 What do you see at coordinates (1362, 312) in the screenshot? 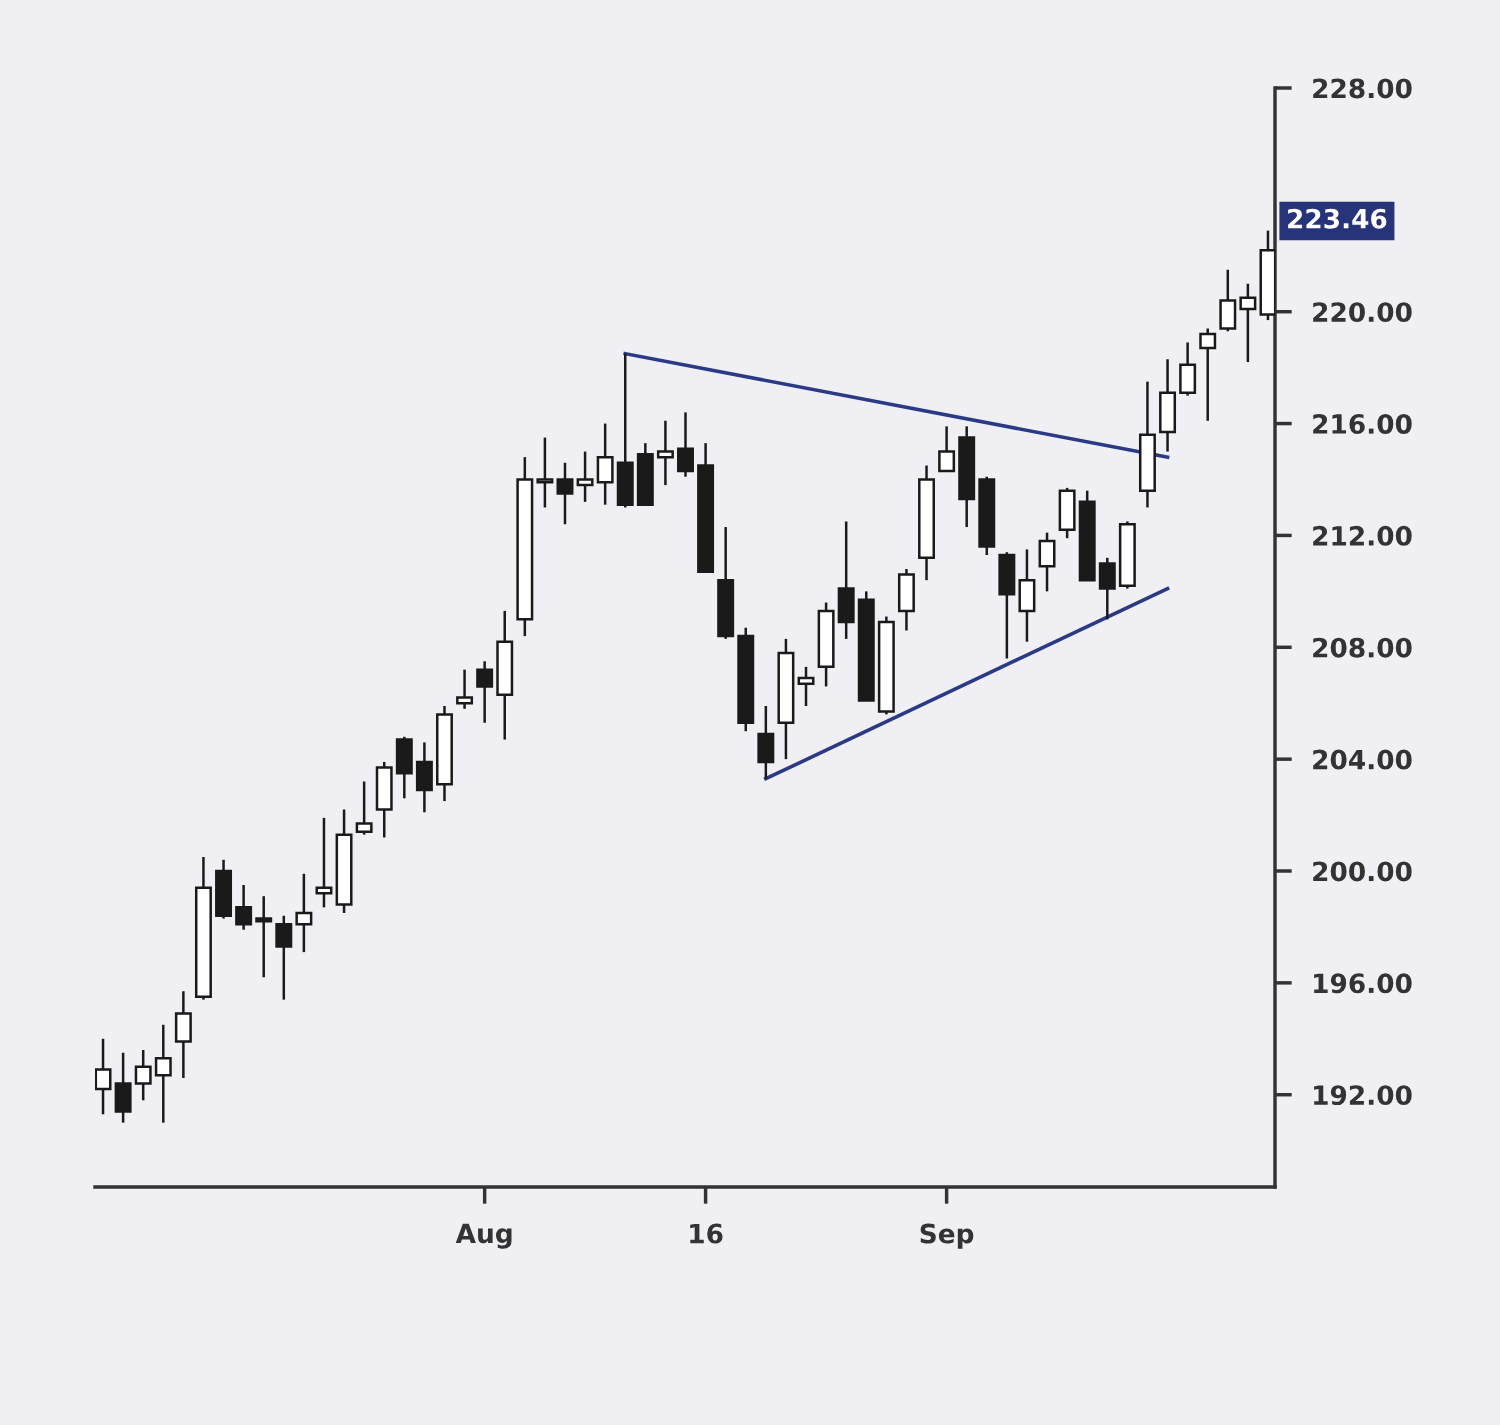
I see `y-tick-label: 220.00` at bounding box center [1362, 312].